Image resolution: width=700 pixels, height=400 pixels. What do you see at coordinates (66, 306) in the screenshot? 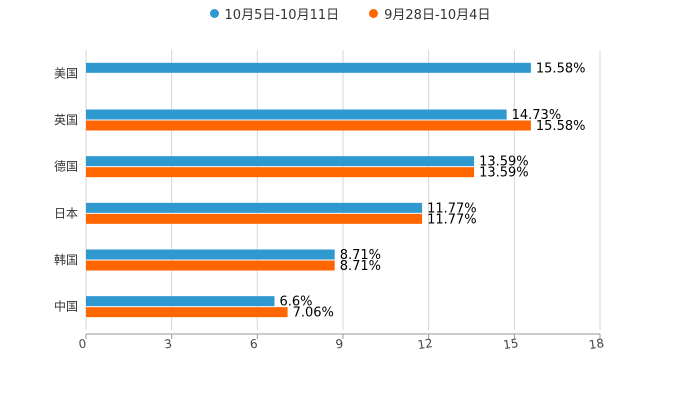
I see `category-label-5: 中国` at bounding box center [66, 306].